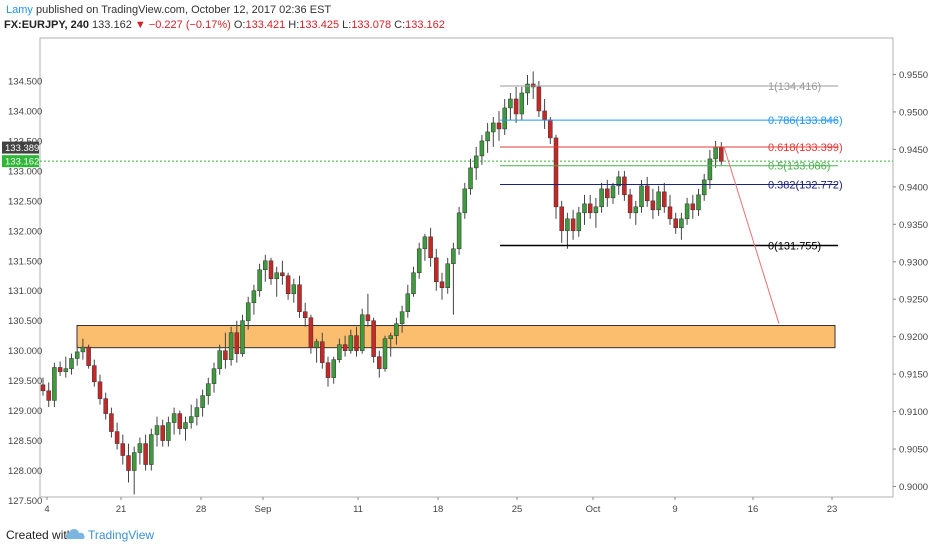  What do you see at coordinates (794, 246) in the screenshot?
I see `fib-level-label: 0(131.755)` at bounding box center [794, 246].